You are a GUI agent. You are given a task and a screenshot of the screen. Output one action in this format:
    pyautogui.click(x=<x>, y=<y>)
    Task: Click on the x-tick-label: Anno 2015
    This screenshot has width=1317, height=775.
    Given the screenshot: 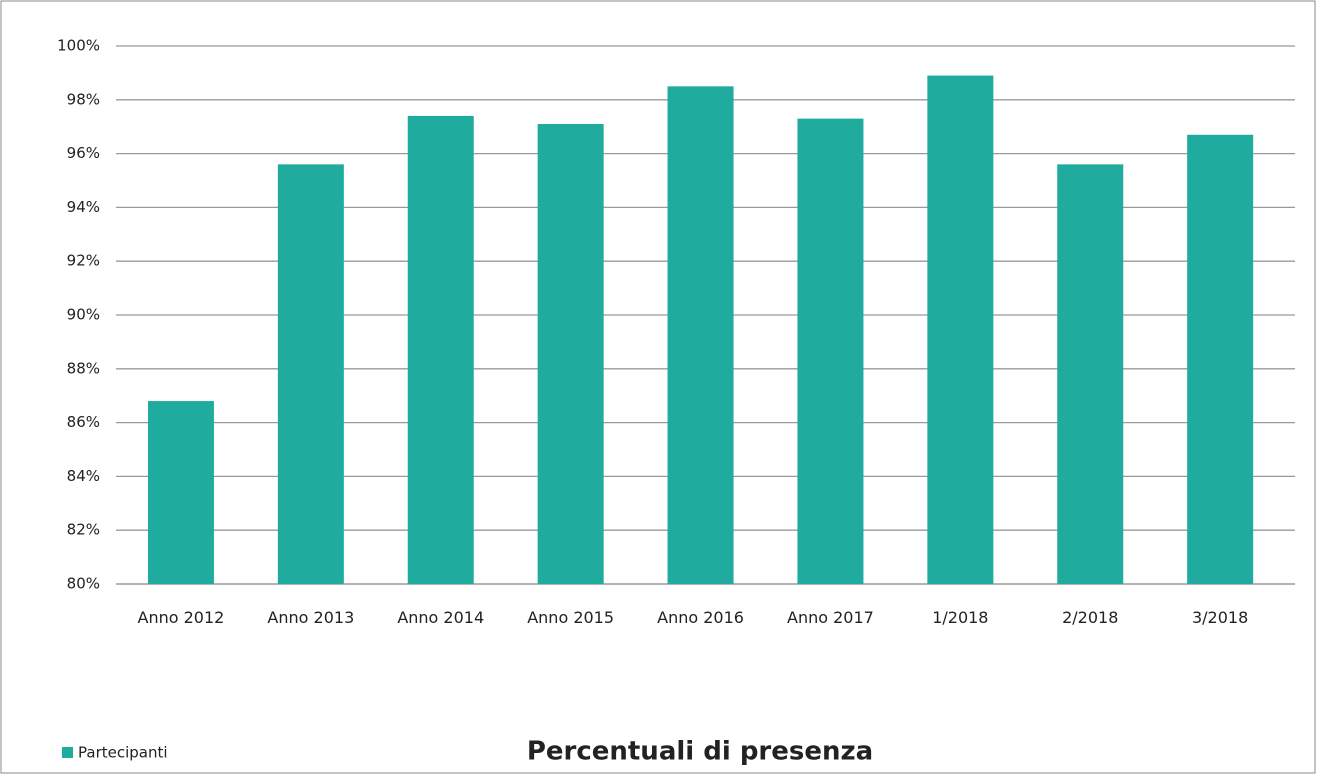 What is the action you would take?
    pyautogui.click(x=571, y=617)
    